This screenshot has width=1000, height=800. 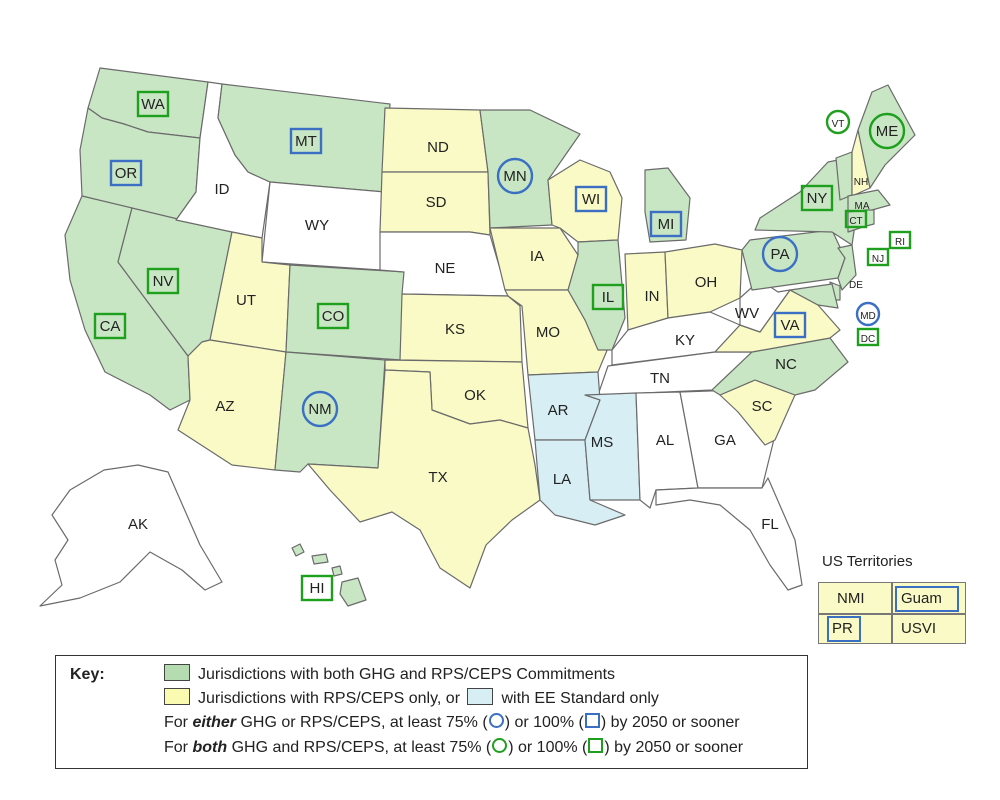 I want to click on blue-circle-icon, so click(x=496, y=720).